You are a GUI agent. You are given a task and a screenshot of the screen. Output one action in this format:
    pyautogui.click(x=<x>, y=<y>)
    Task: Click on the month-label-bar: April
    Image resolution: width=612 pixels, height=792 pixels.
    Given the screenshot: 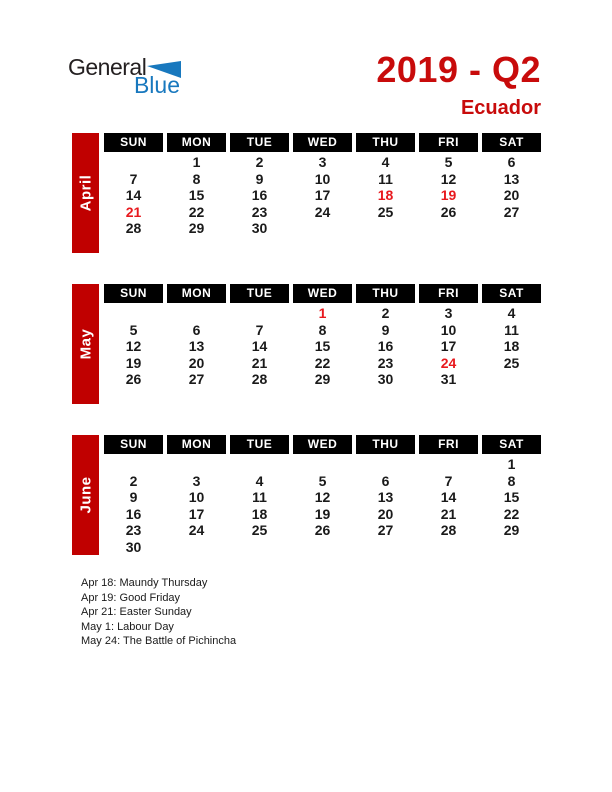 What is the action you would take?
    pyautogui.click(x=85, y=193)
    